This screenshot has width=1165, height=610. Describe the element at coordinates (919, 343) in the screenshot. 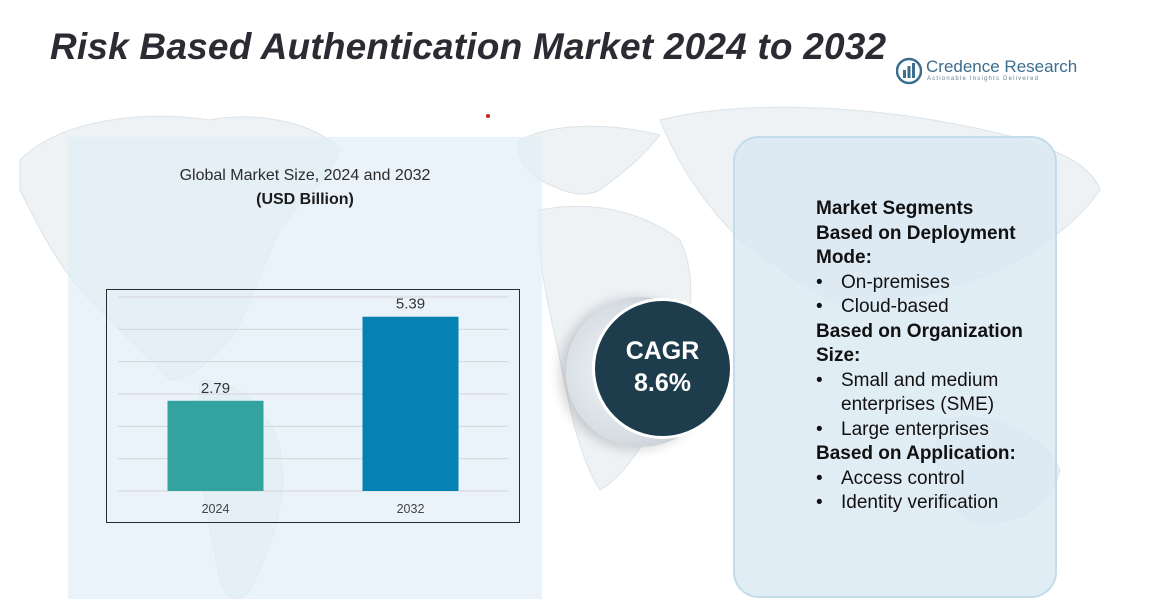

I see `segment-heading: Based on Organization Size:` at that location.